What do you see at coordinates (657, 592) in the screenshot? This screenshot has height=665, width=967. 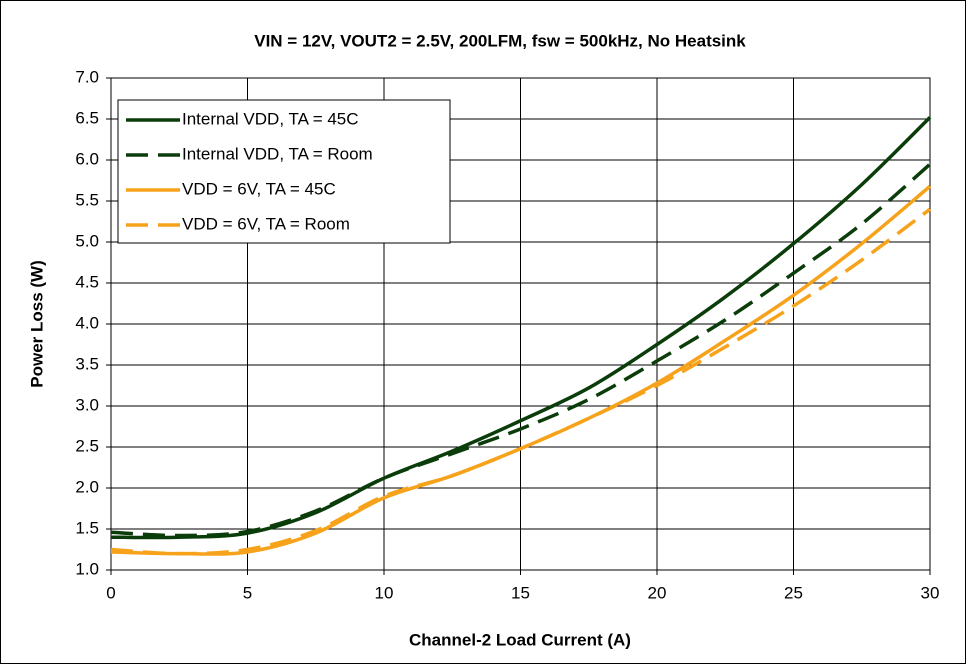 I see `x-tick-label: 20` at bounding box center [657, 592].